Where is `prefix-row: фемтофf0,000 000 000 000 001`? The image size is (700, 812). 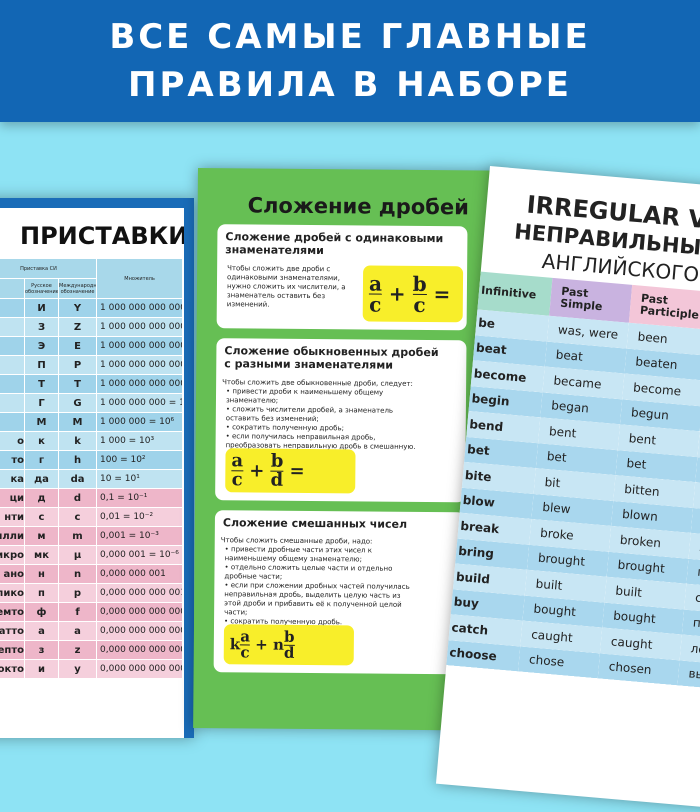
prefix-row: фемтофf0,000 000 000 000 001 is located at coordinates (91, 612).